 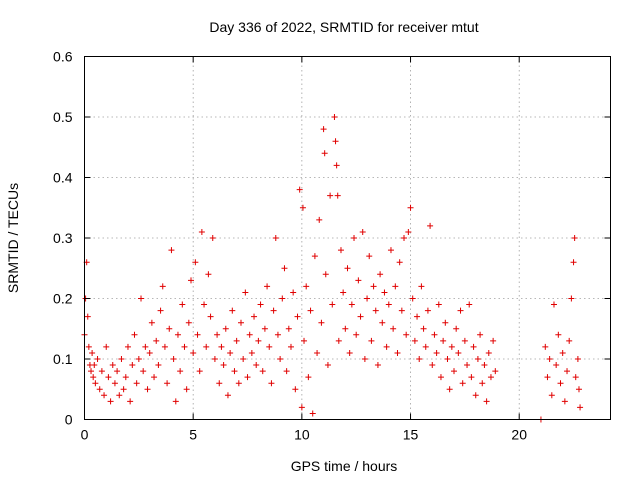 What do you see at coordinates (519, 435) in the screenshot?
I see `x-tick-label: 20` at bounding box center [519, 435].